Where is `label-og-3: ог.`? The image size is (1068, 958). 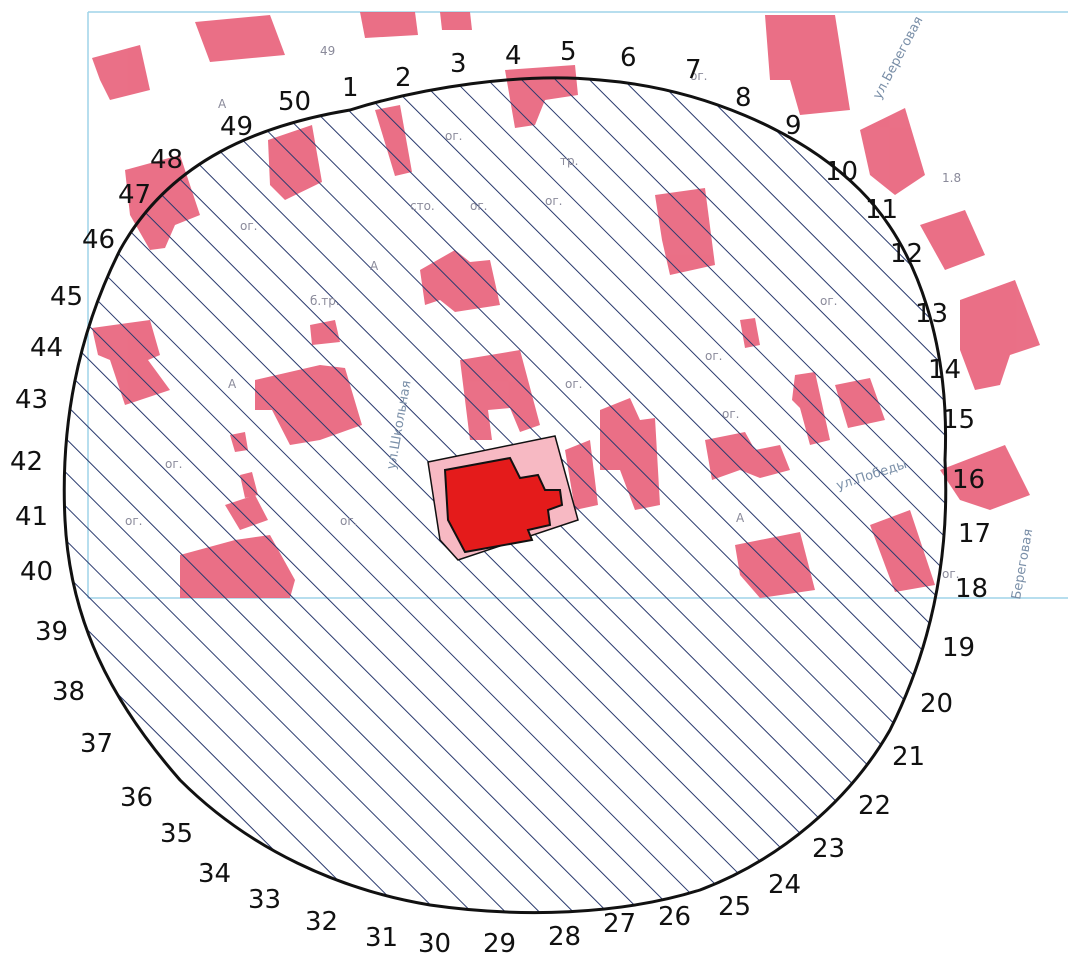 label-og-3: ог. is located at coordinates (553, 201).